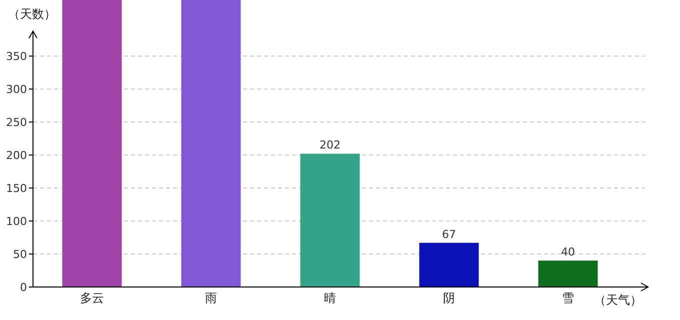 The image size is (680, 320). Describe the element at coordinates (330, 298) in the screenshot. I see `x-tick-label: 晴` at that location.